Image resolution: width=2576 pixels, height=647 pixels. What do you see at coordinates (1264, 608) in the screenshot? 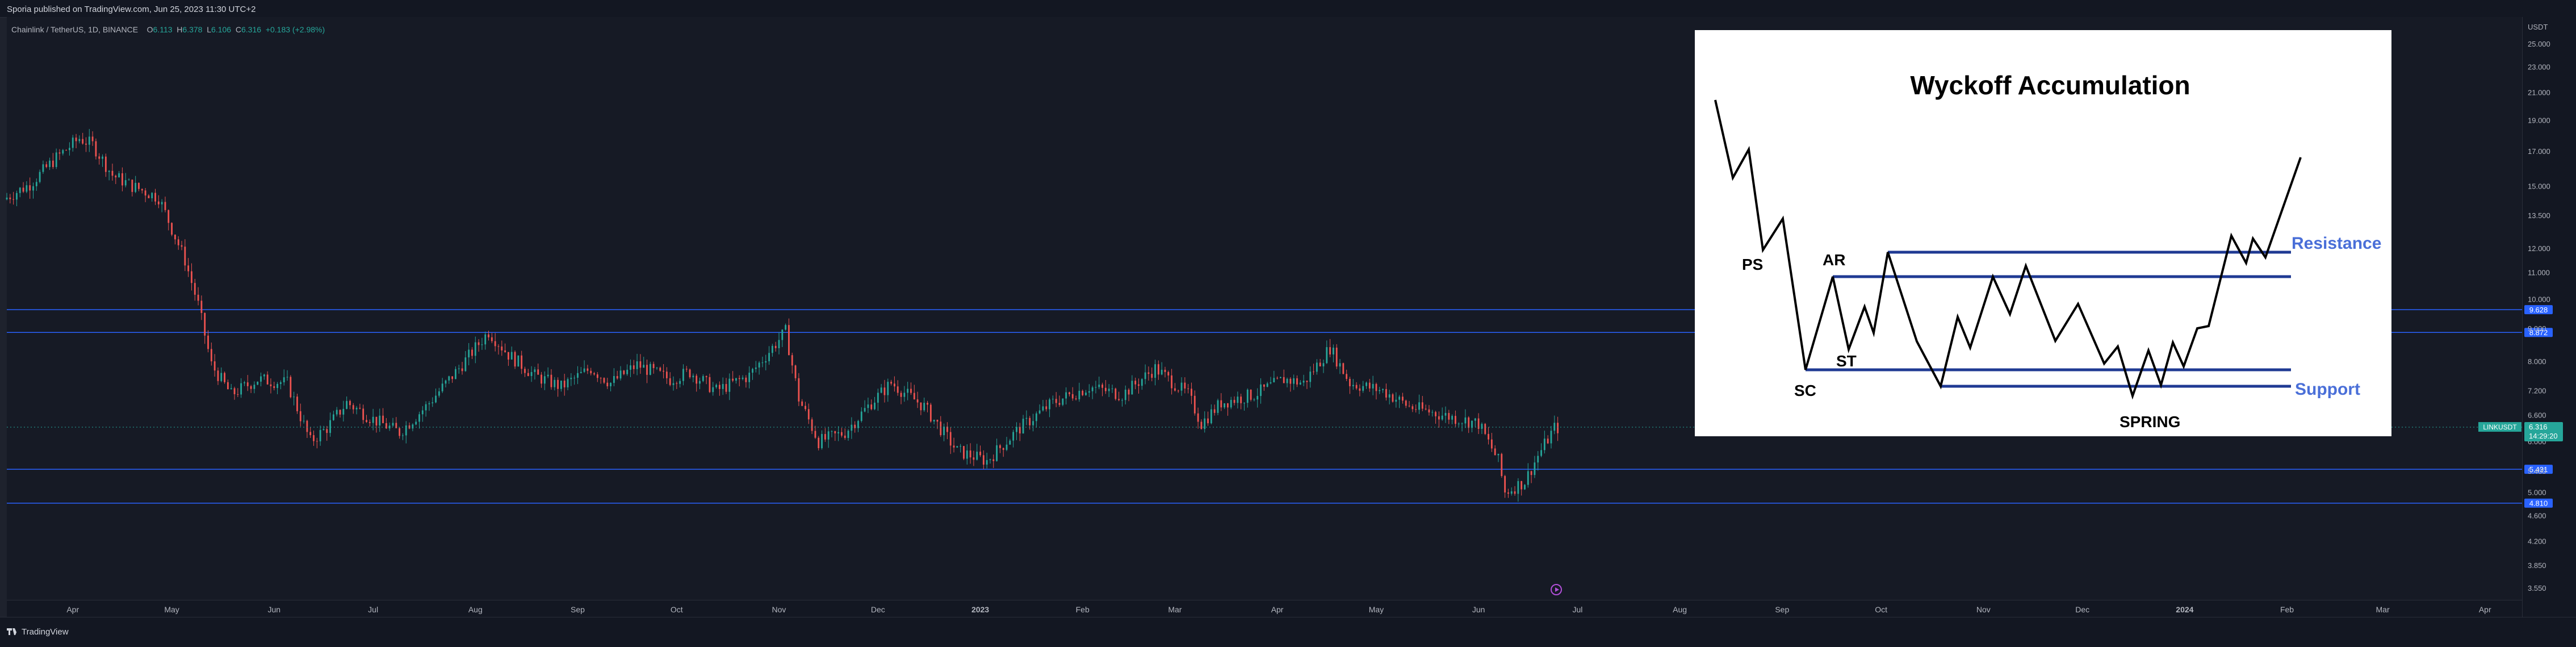
I see `time-axis` at bounding box center [1264, 608].